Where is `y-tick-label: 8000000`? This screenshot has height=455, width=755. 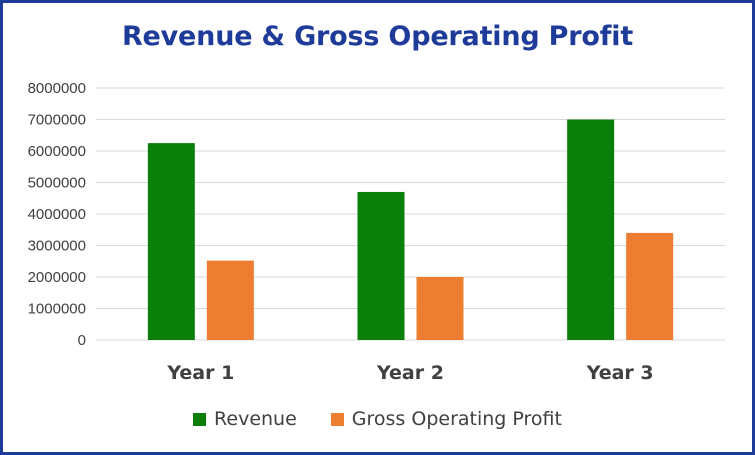
y-tick-label: 8000000 is located at coordinates (57, 88).